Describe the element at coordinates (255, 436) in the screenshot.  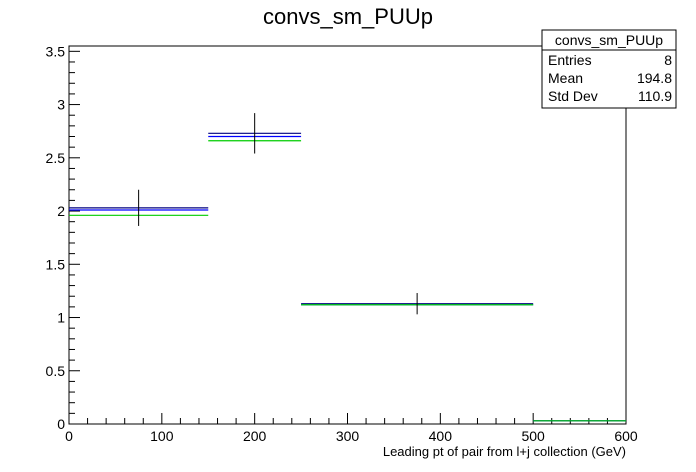
I see `x-tick-label: 200` at that location.